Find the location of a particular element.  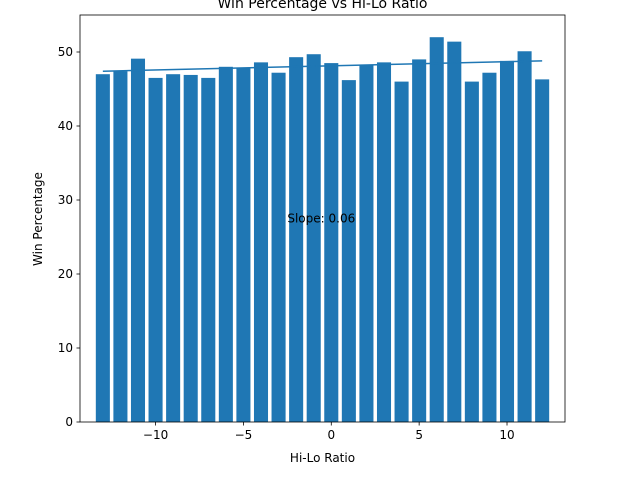

y-axis-label: Win Percentage is located at coordinates (38, 219).